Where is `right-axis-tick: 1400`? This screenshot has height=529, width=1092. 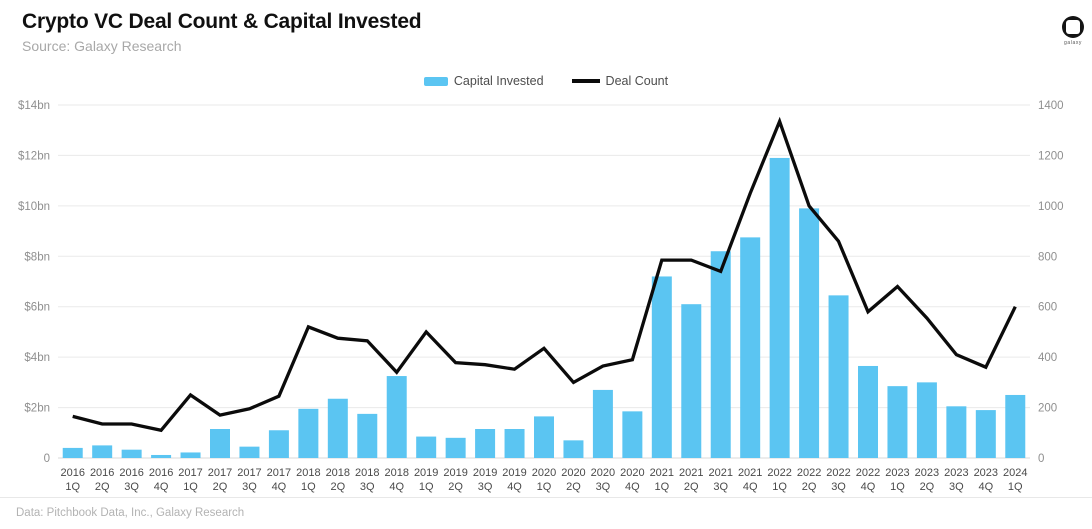
right-axis-tick: 1400 is located at coordinates (1051, 106).